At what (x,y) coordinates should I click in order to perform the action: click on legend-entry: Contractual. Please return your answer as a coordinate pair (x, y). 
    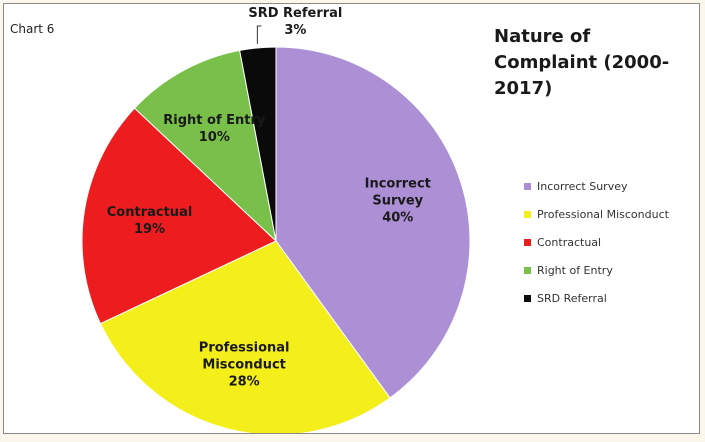
    Looking at the image, I should click on (562, 242).